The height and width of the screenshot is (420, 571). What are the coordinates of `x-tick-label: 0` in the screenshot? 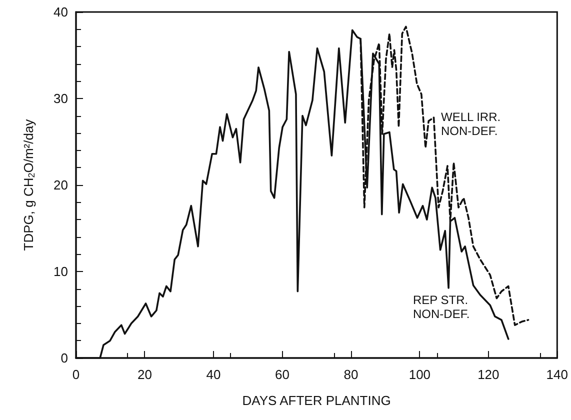 It's located at (76, 374).